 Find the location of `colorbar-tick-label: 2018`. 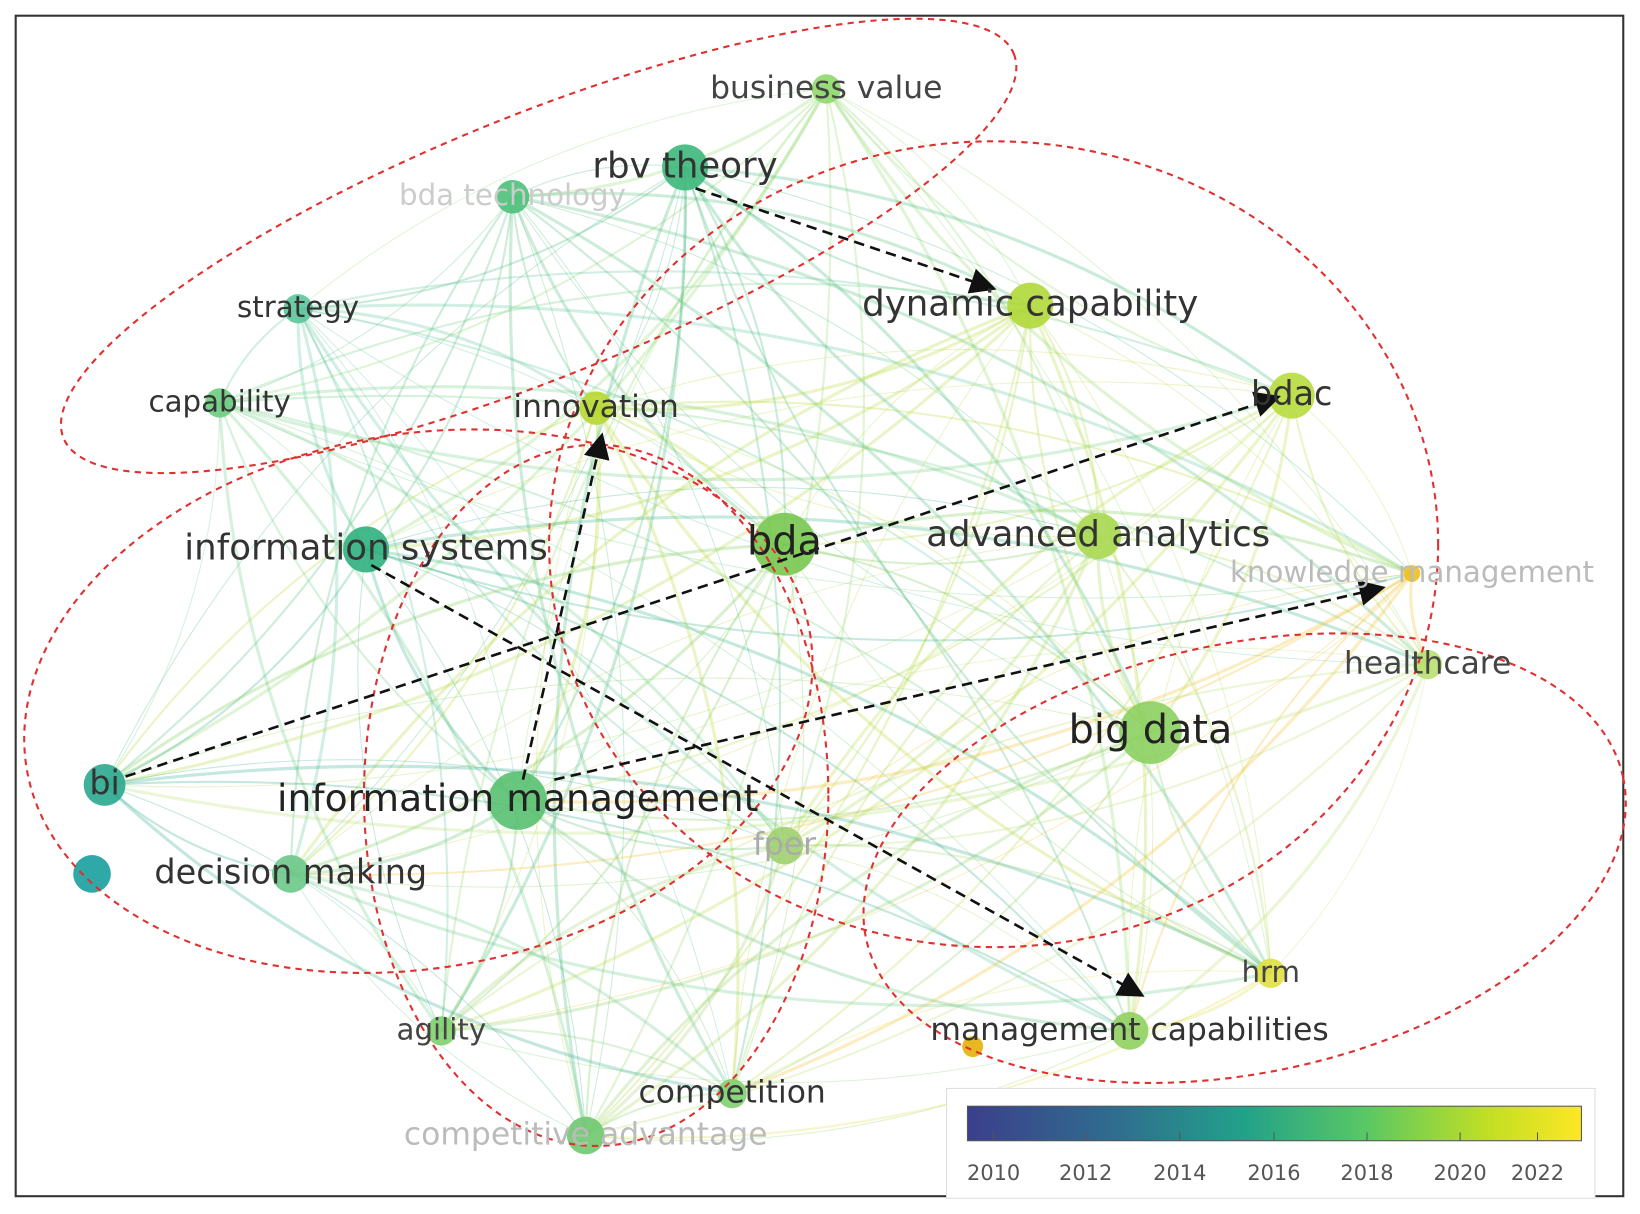

colorbar-tick-label: 2018 is located at coordinates (1366, 1173).